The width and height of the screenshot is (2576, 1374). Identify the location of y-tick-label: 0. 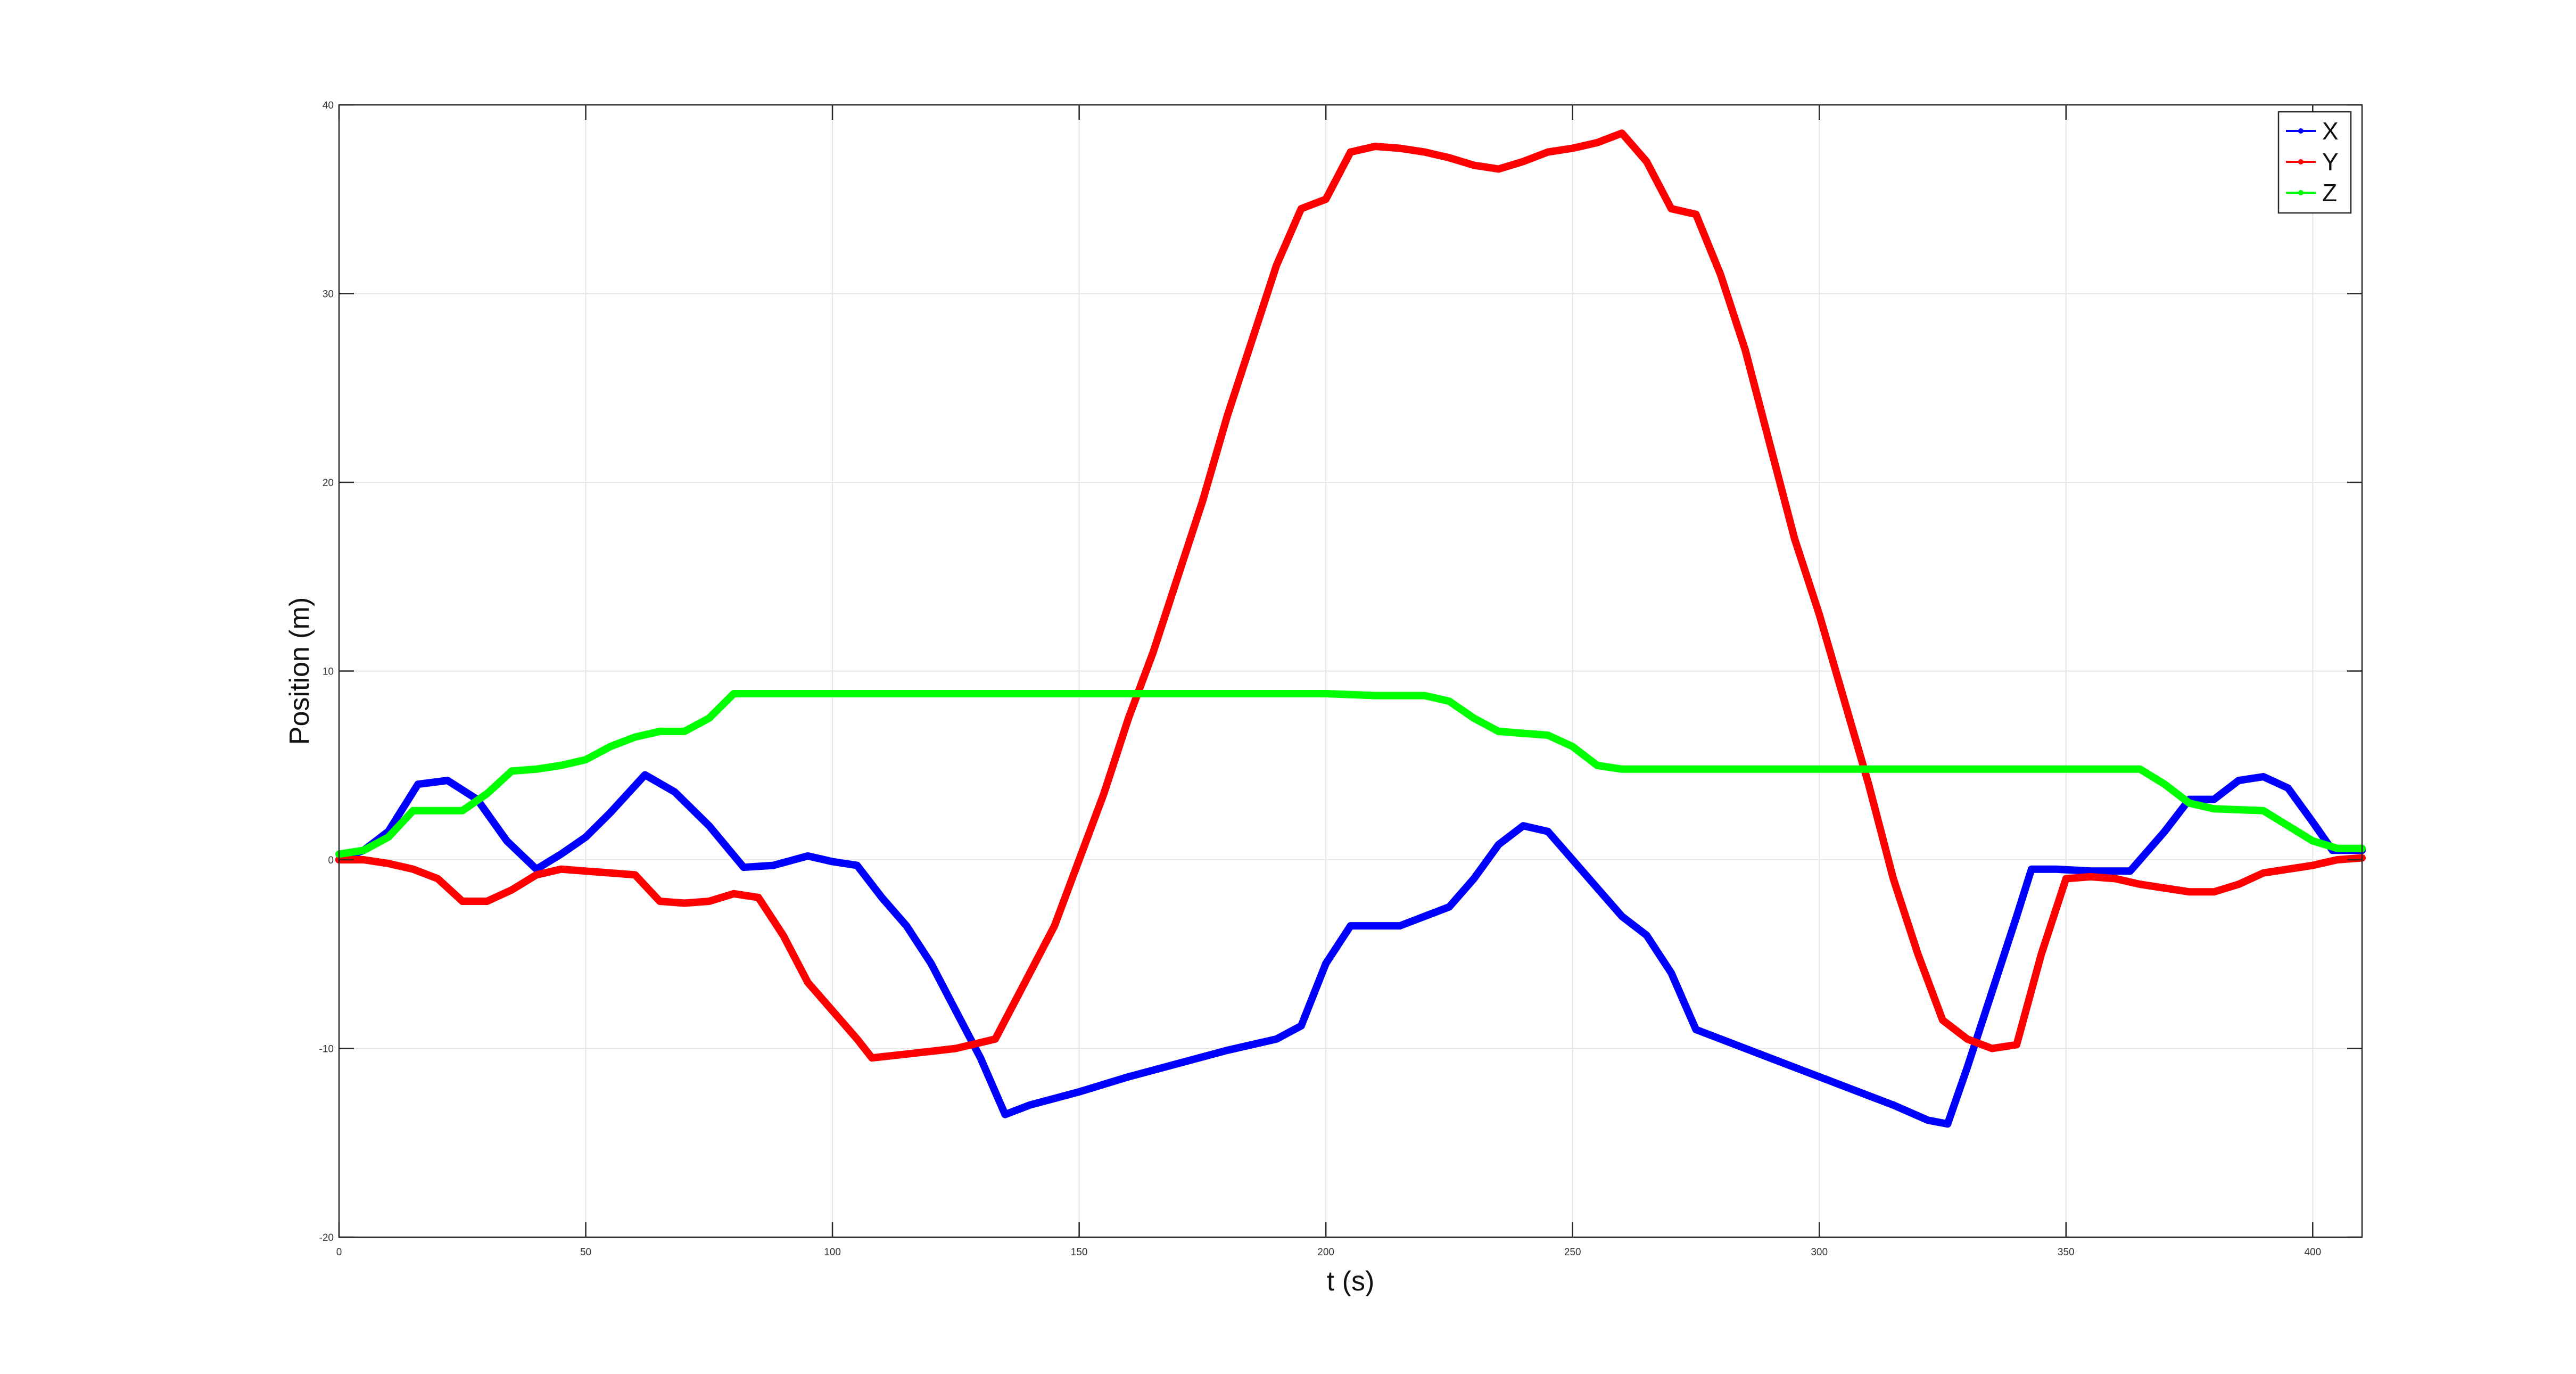
(331, 860).